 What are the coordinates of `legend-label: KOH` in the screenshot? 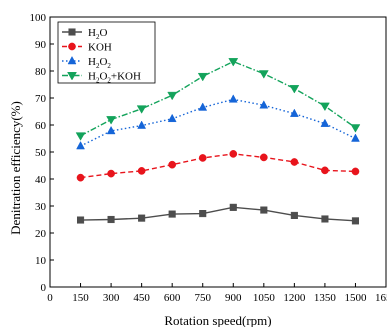 It's located at (100, 48).